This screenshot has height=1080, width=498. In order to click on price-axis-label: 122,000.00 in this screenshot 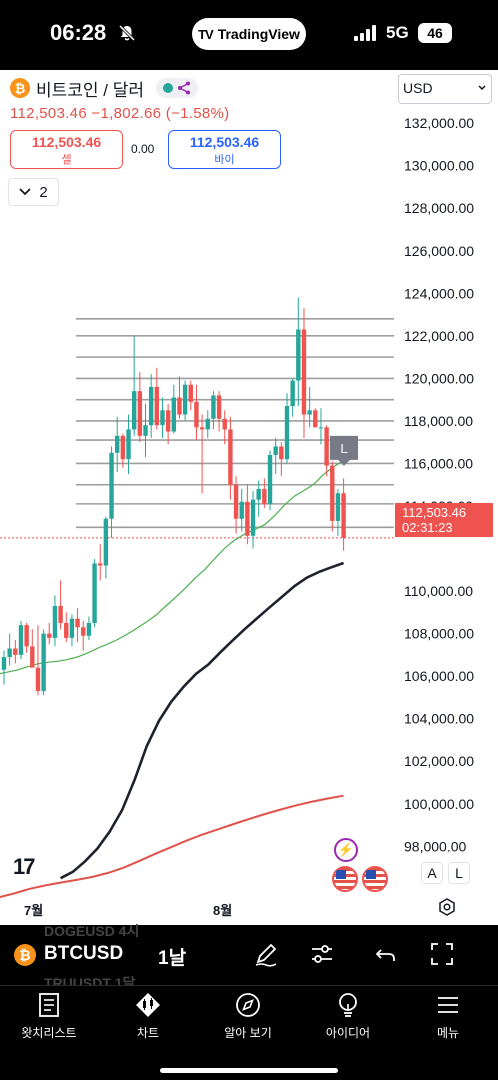, I will do `click(439, 336)`.